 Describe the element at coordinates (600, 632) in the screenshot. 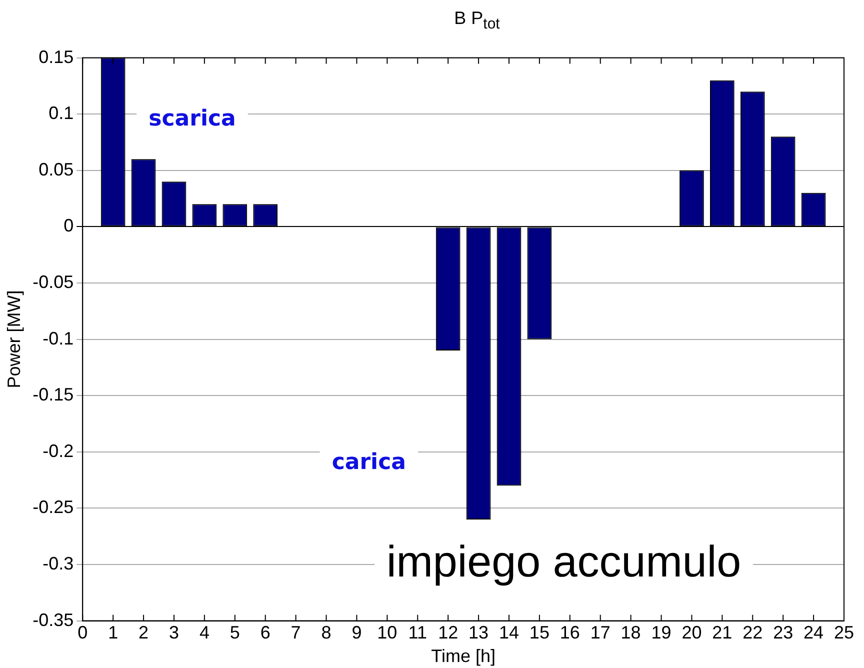

I see `x-tick-label: 17` at that location.